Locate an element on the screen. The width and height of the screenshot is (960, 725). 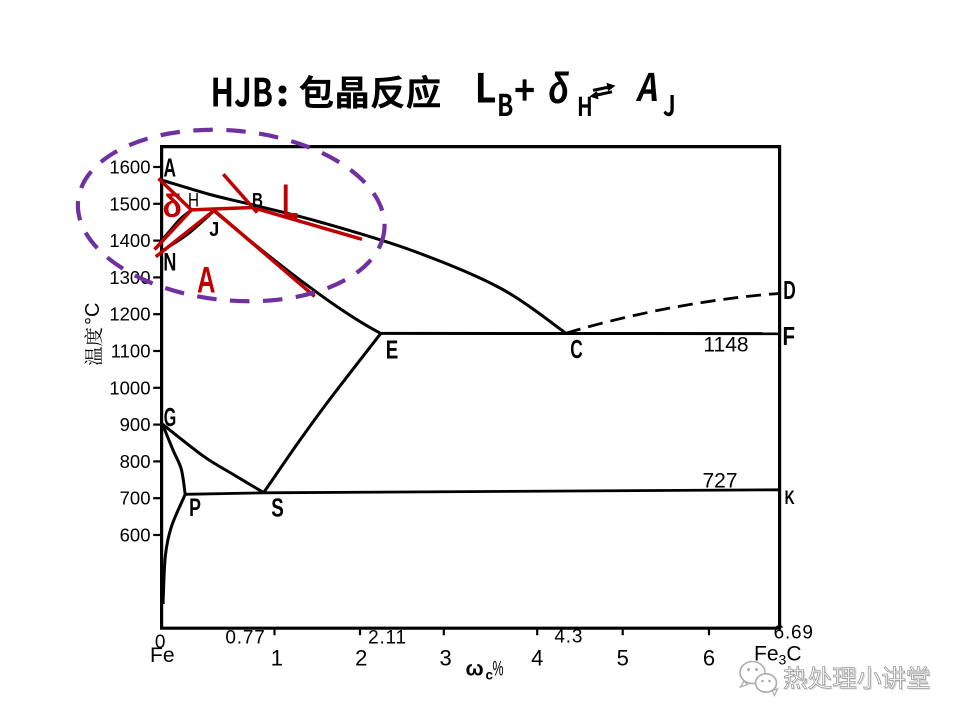
svg-text: 900 is located at coordinates (135, 424).